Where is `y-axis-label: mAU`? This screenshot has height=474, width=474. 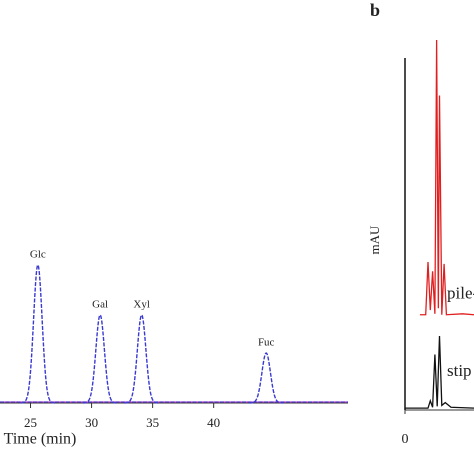 y-axis-label: mAU is located at coordinates (374, 240).